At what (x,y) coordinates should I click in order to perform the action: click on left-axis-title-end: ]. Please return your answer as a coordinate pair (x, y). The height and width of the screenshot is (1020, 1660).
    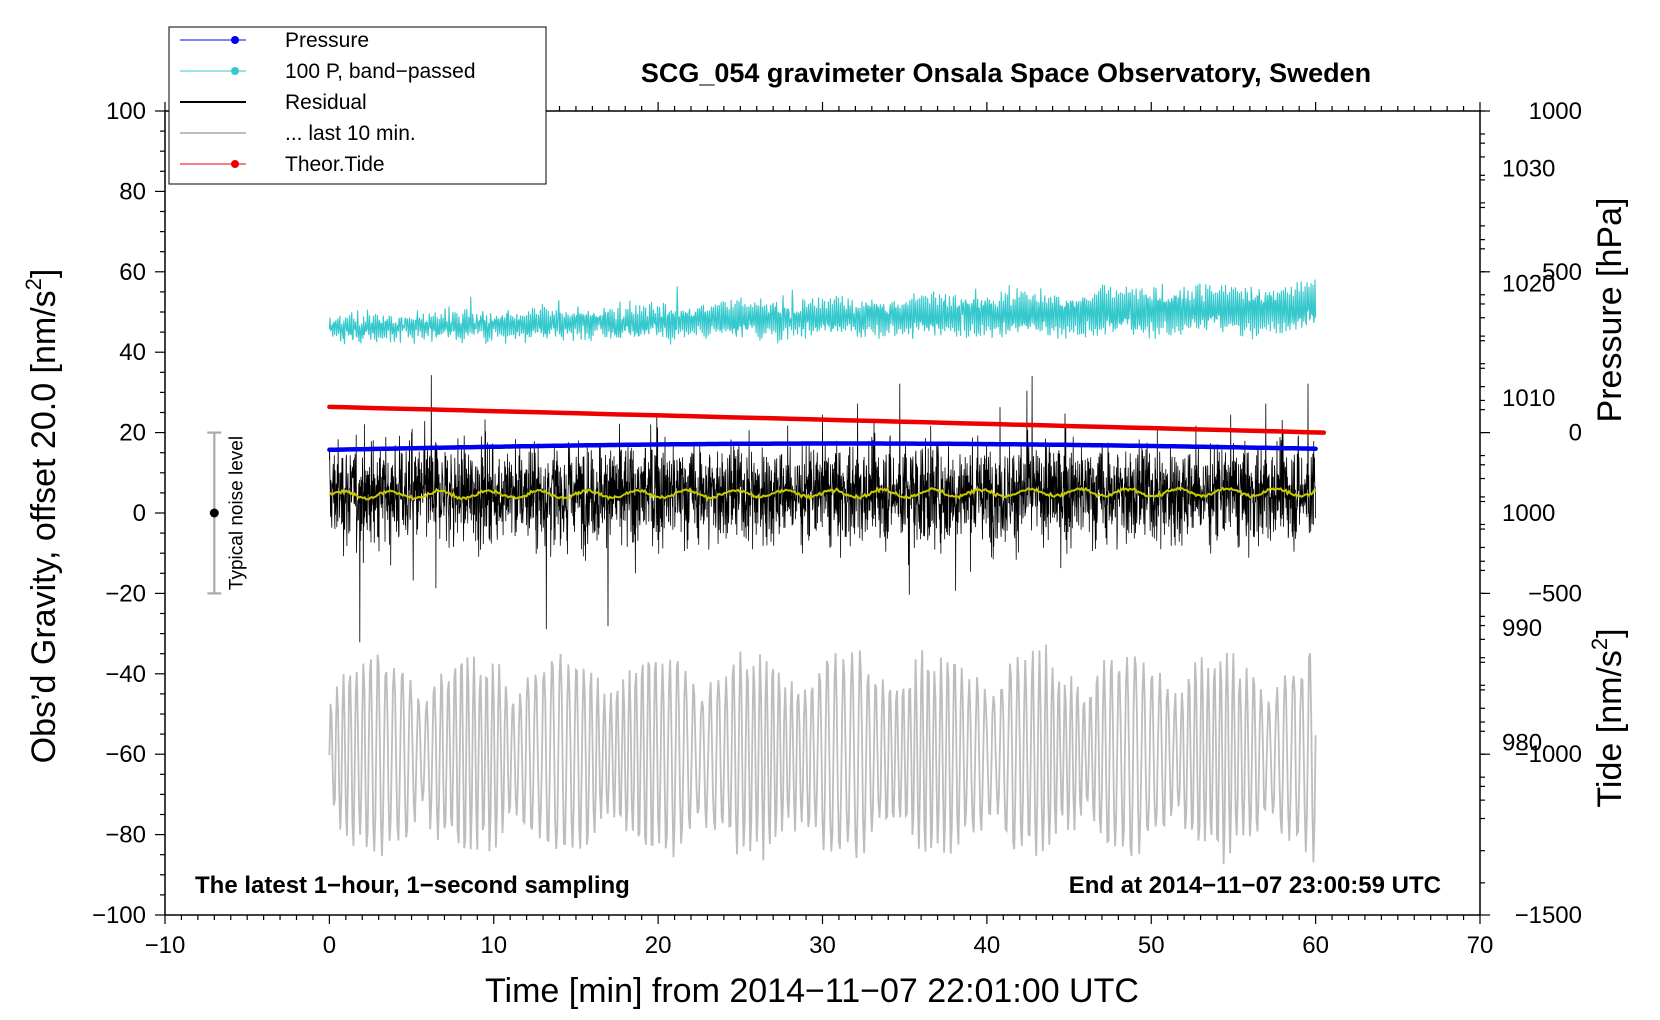
    Looking at the image, I should click on (44, 273).